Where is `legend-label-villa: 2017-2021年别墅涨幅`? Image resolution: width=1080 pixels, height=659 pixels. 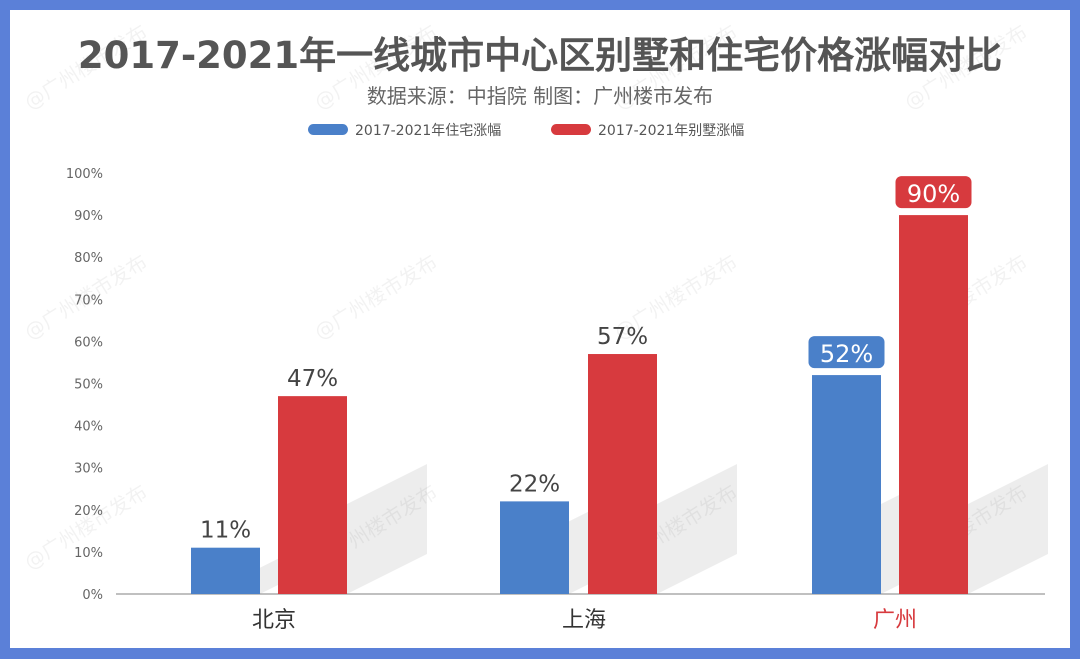 legend-label-villa: 2017-2021年别墅涨幅 is located at coordinates (671, 131).